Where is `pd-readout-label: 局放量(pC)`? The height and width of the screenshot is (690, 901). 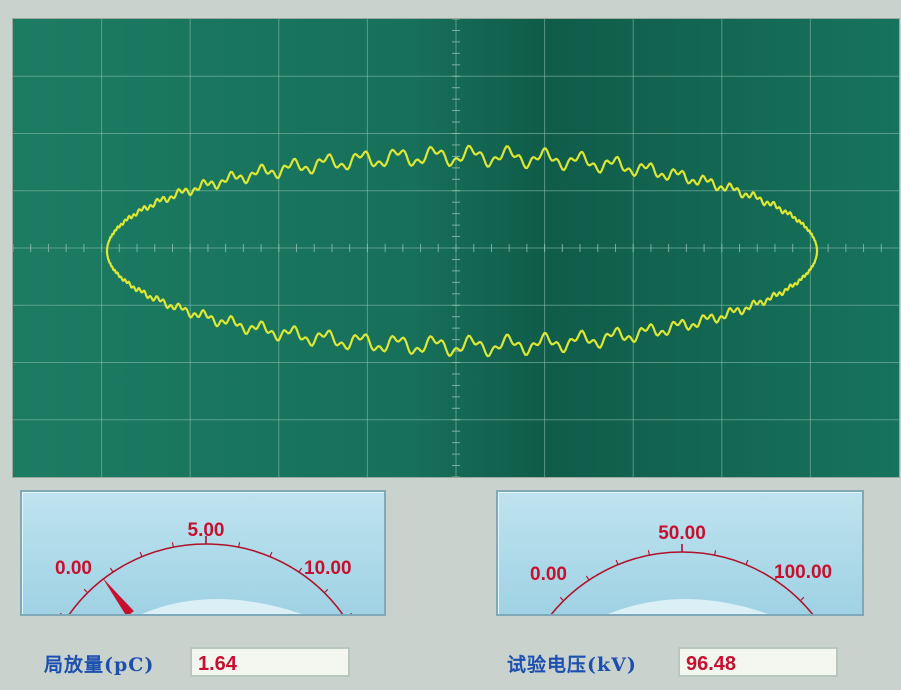
pd-readout-label: 局放量(pC) is located at coordinates (99, 665).